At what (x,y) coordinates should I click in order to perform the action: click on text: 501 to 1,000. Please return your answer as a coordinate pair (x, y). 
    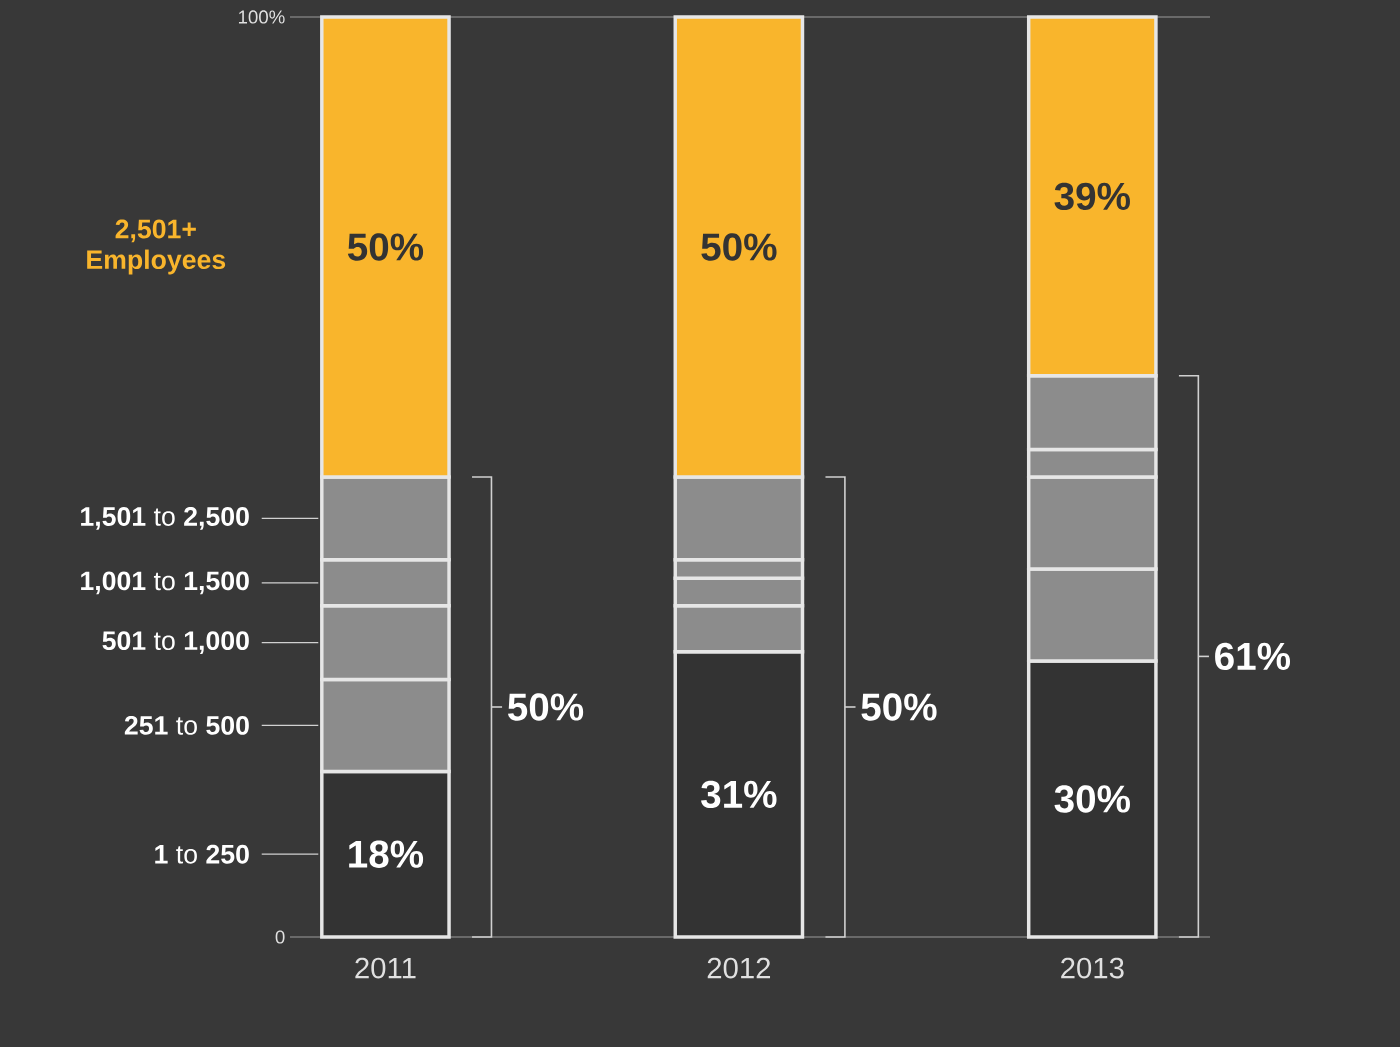
    Looking at the image, I should click on (175, 642).